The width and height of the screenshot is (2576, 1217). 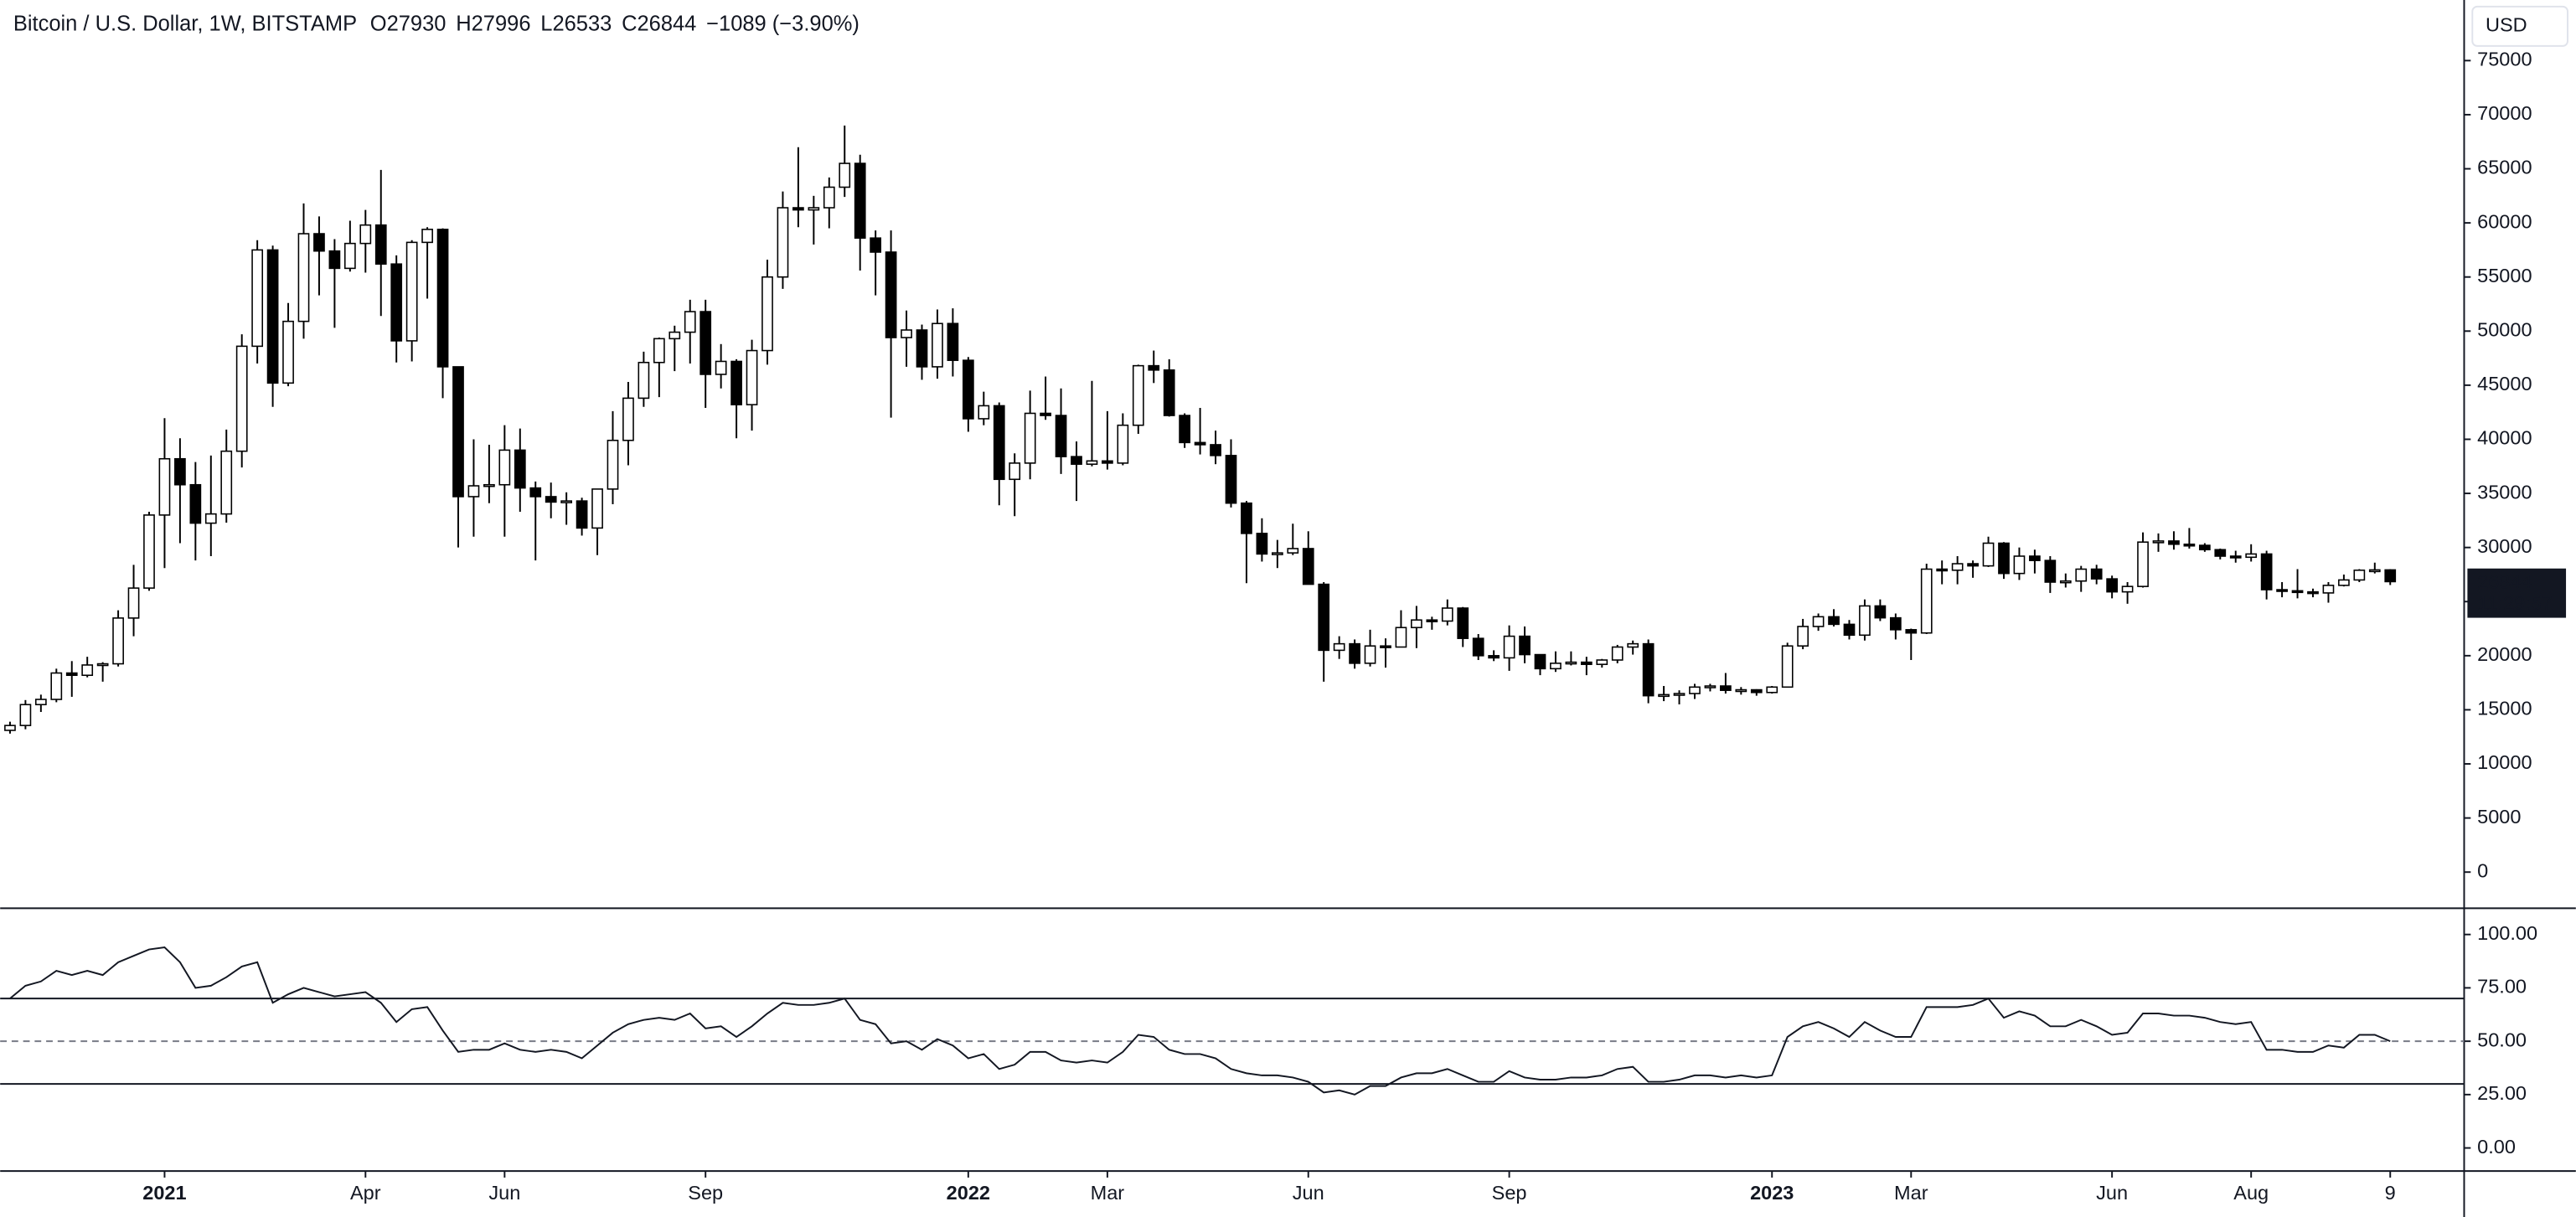 I want to click on currency: USD, so click(x=2506, y=25).